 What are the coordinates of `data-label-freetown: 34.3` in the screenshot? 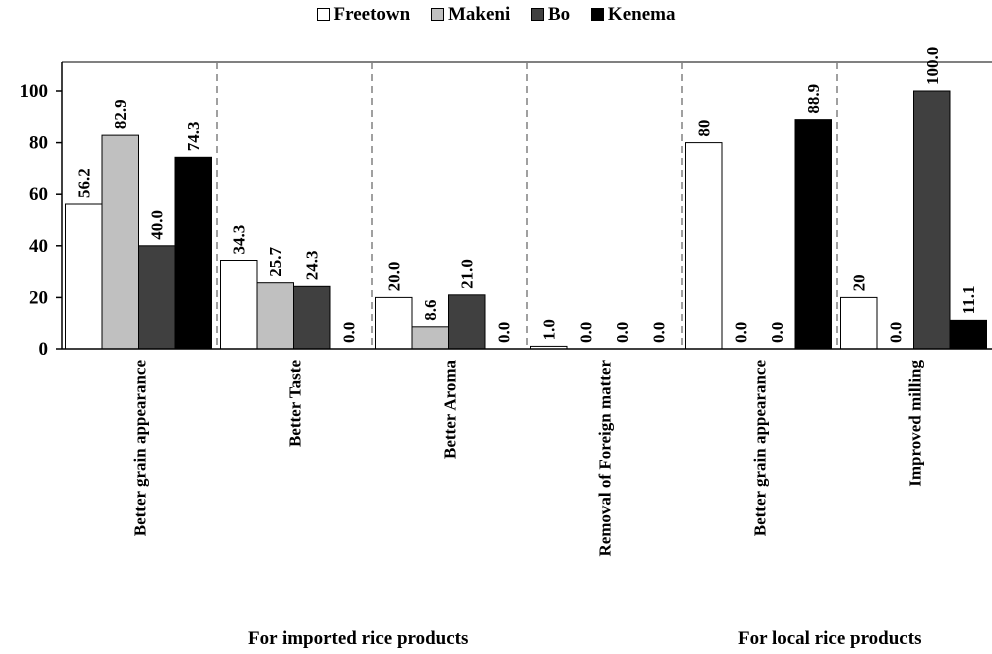 It's located at (239, 240).